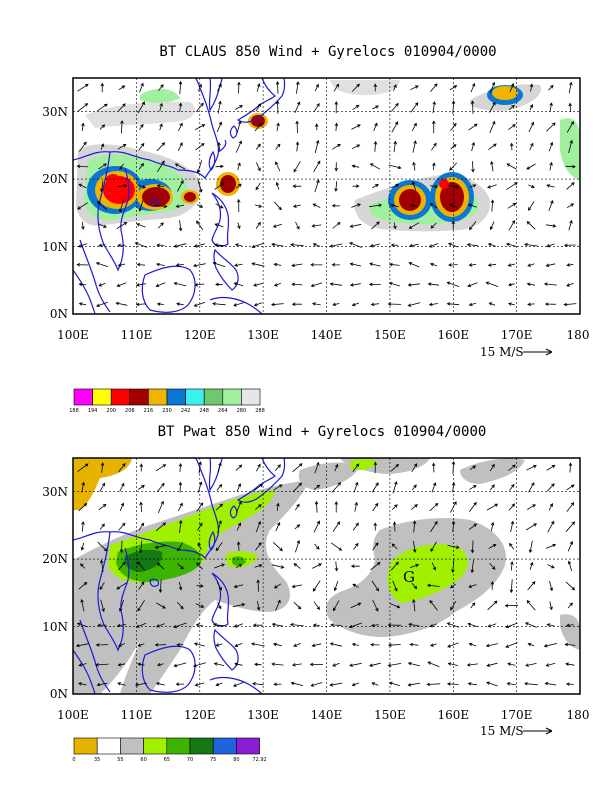  What do you see at coordinates (517, 335) in the screenshot?
I see `top-xtick-170: 170E` at bounding box center [517, 335].